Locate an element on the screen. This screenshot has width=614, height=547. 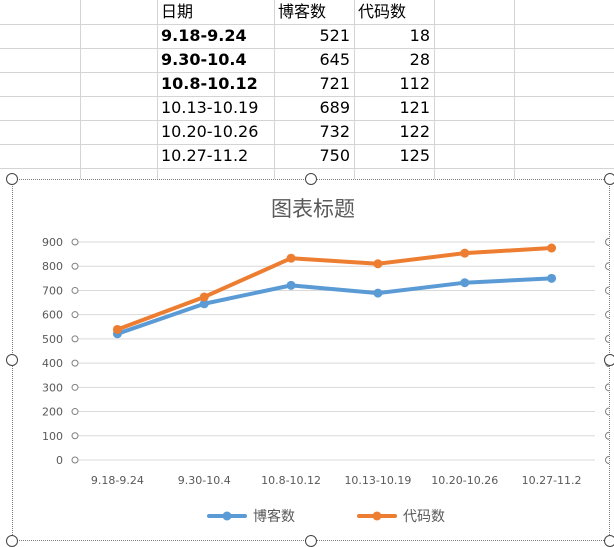
code-count-cell: 18 is located at coordinates (419, 35).